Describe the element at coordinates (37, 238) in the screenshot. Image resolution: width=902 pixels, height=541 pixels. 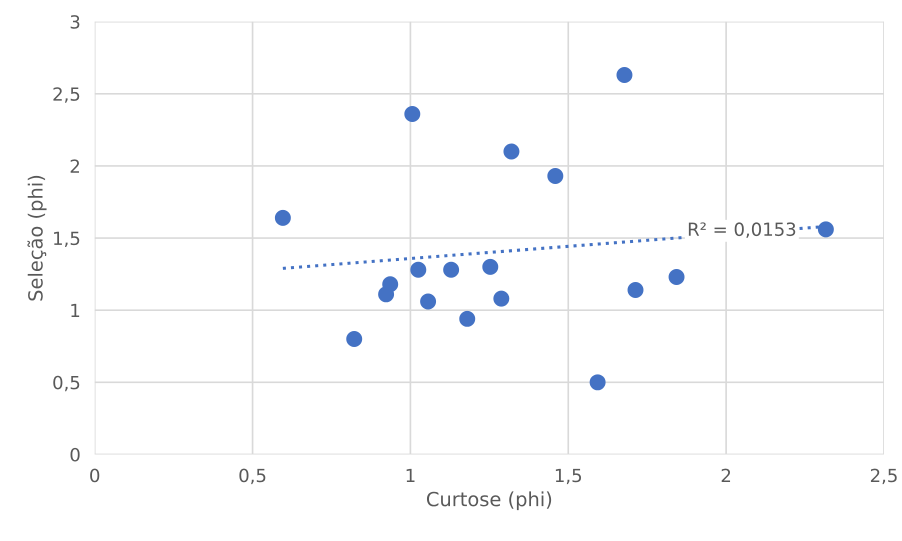
I see `y-axis-title: Seleção (phi)` at that location.